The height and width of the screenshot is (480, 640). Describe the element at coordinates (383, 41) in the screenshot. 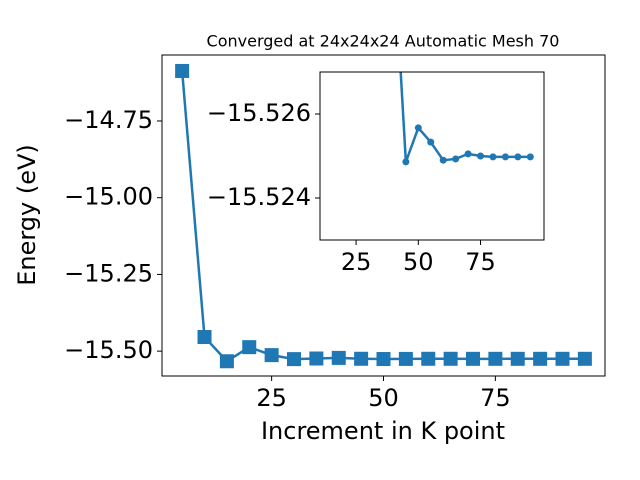

I see `chart-title: Converged at 24x24x24 Automatic Mesh 70` at that location.